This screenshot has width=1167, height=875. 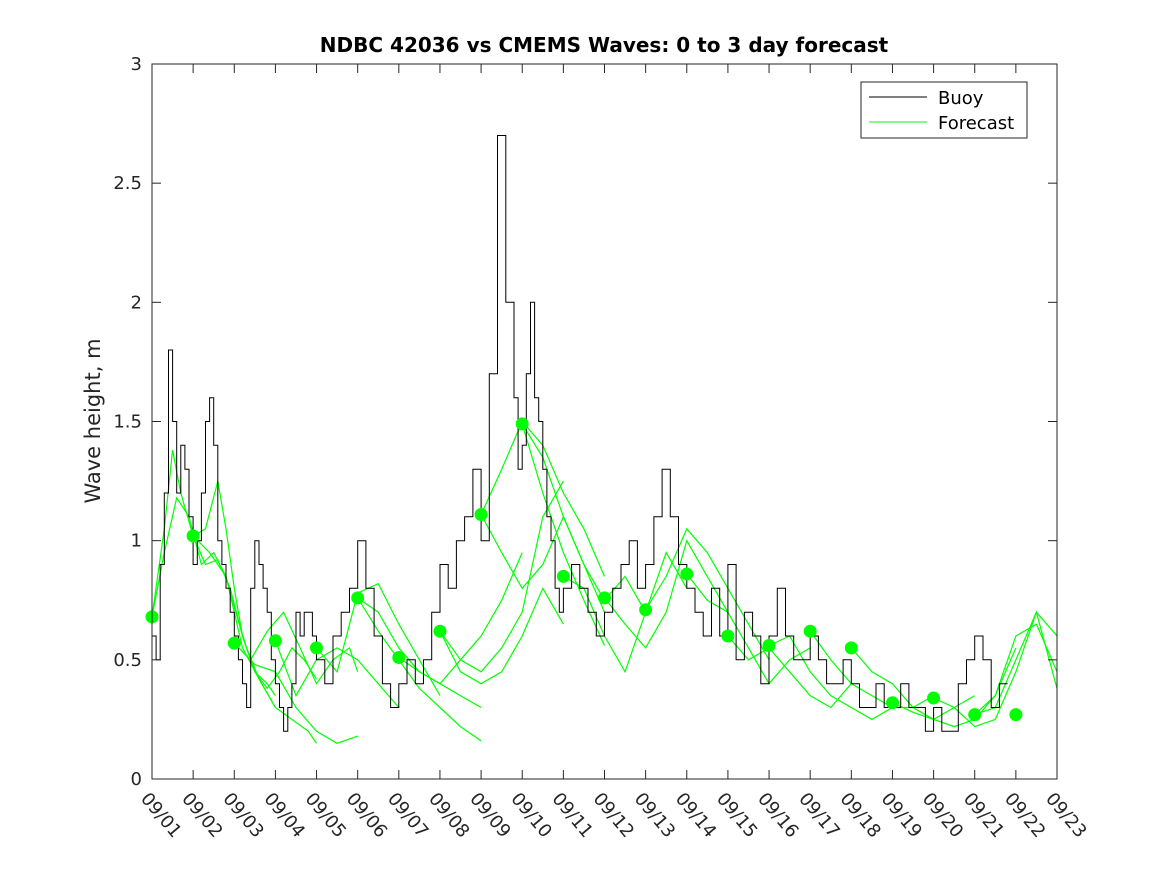 I want to click on x-tick-label-7: 09/08, so click(x=448, y=815).